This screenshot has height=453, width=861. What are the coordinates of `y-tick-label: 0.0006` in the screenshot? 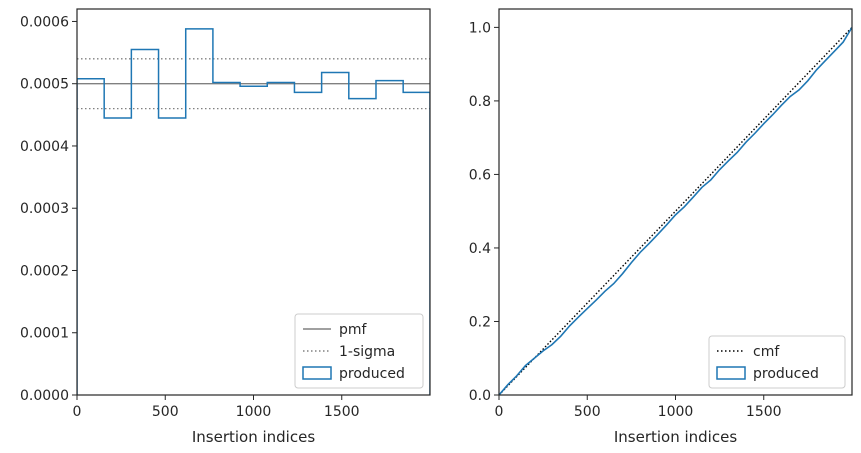 It's located at (44, 22).